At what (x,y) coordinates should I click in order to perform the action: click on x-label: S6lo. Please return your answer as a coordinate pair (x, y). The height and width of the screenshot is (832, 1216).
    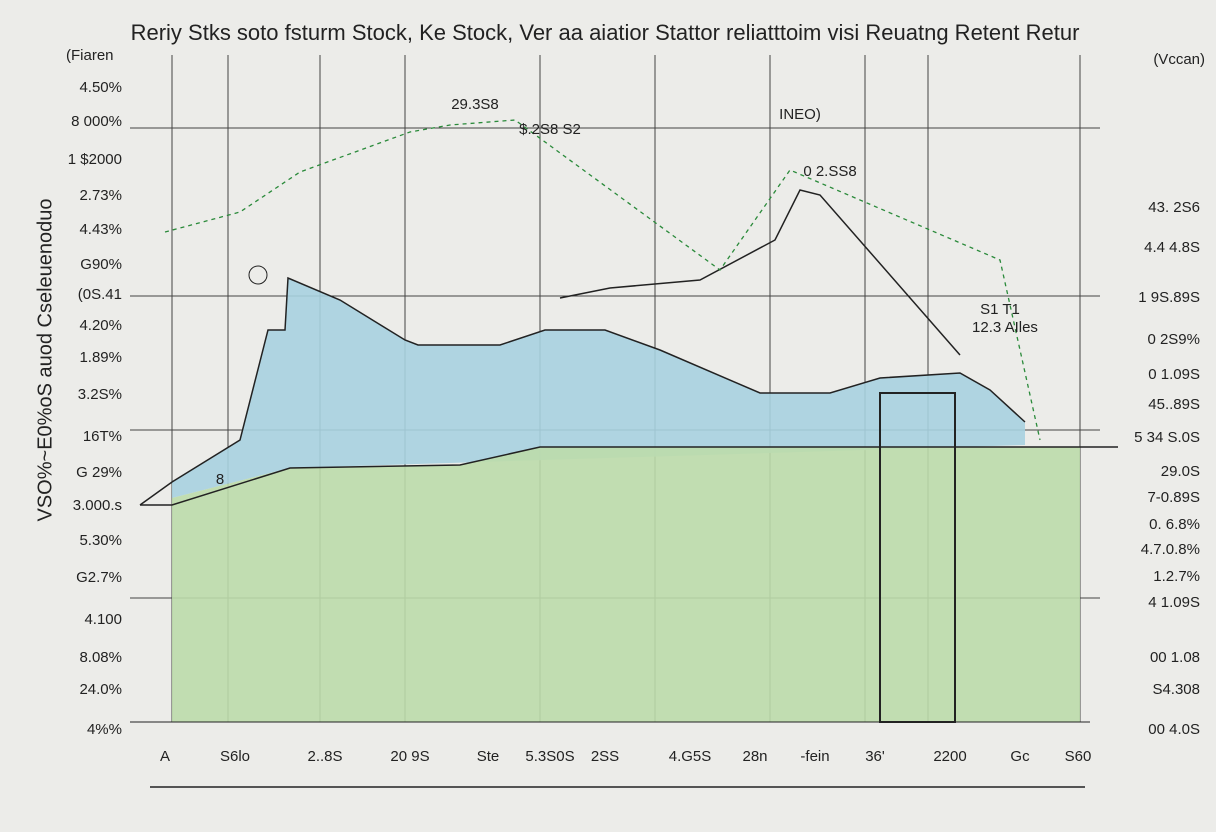
    Looking at the image, I should click on (235, 756).